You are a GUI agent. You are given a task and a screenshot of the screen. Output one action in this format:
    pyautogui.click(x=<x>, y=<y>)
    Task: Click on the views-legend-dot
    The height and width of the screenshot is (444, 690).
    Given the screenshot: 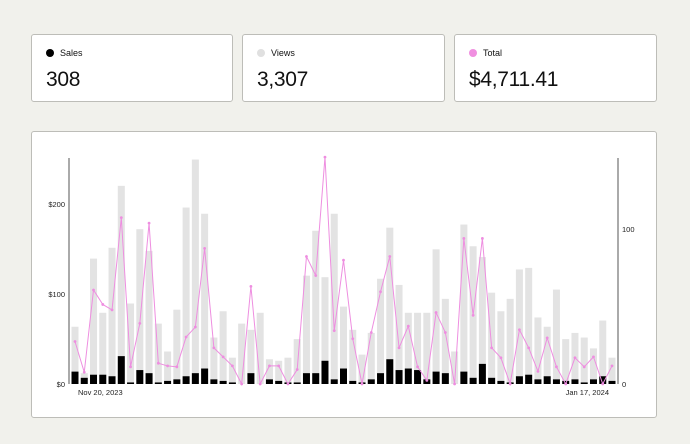 What is the action you would take?
    pyautogui.click(x=261, y=53)
    